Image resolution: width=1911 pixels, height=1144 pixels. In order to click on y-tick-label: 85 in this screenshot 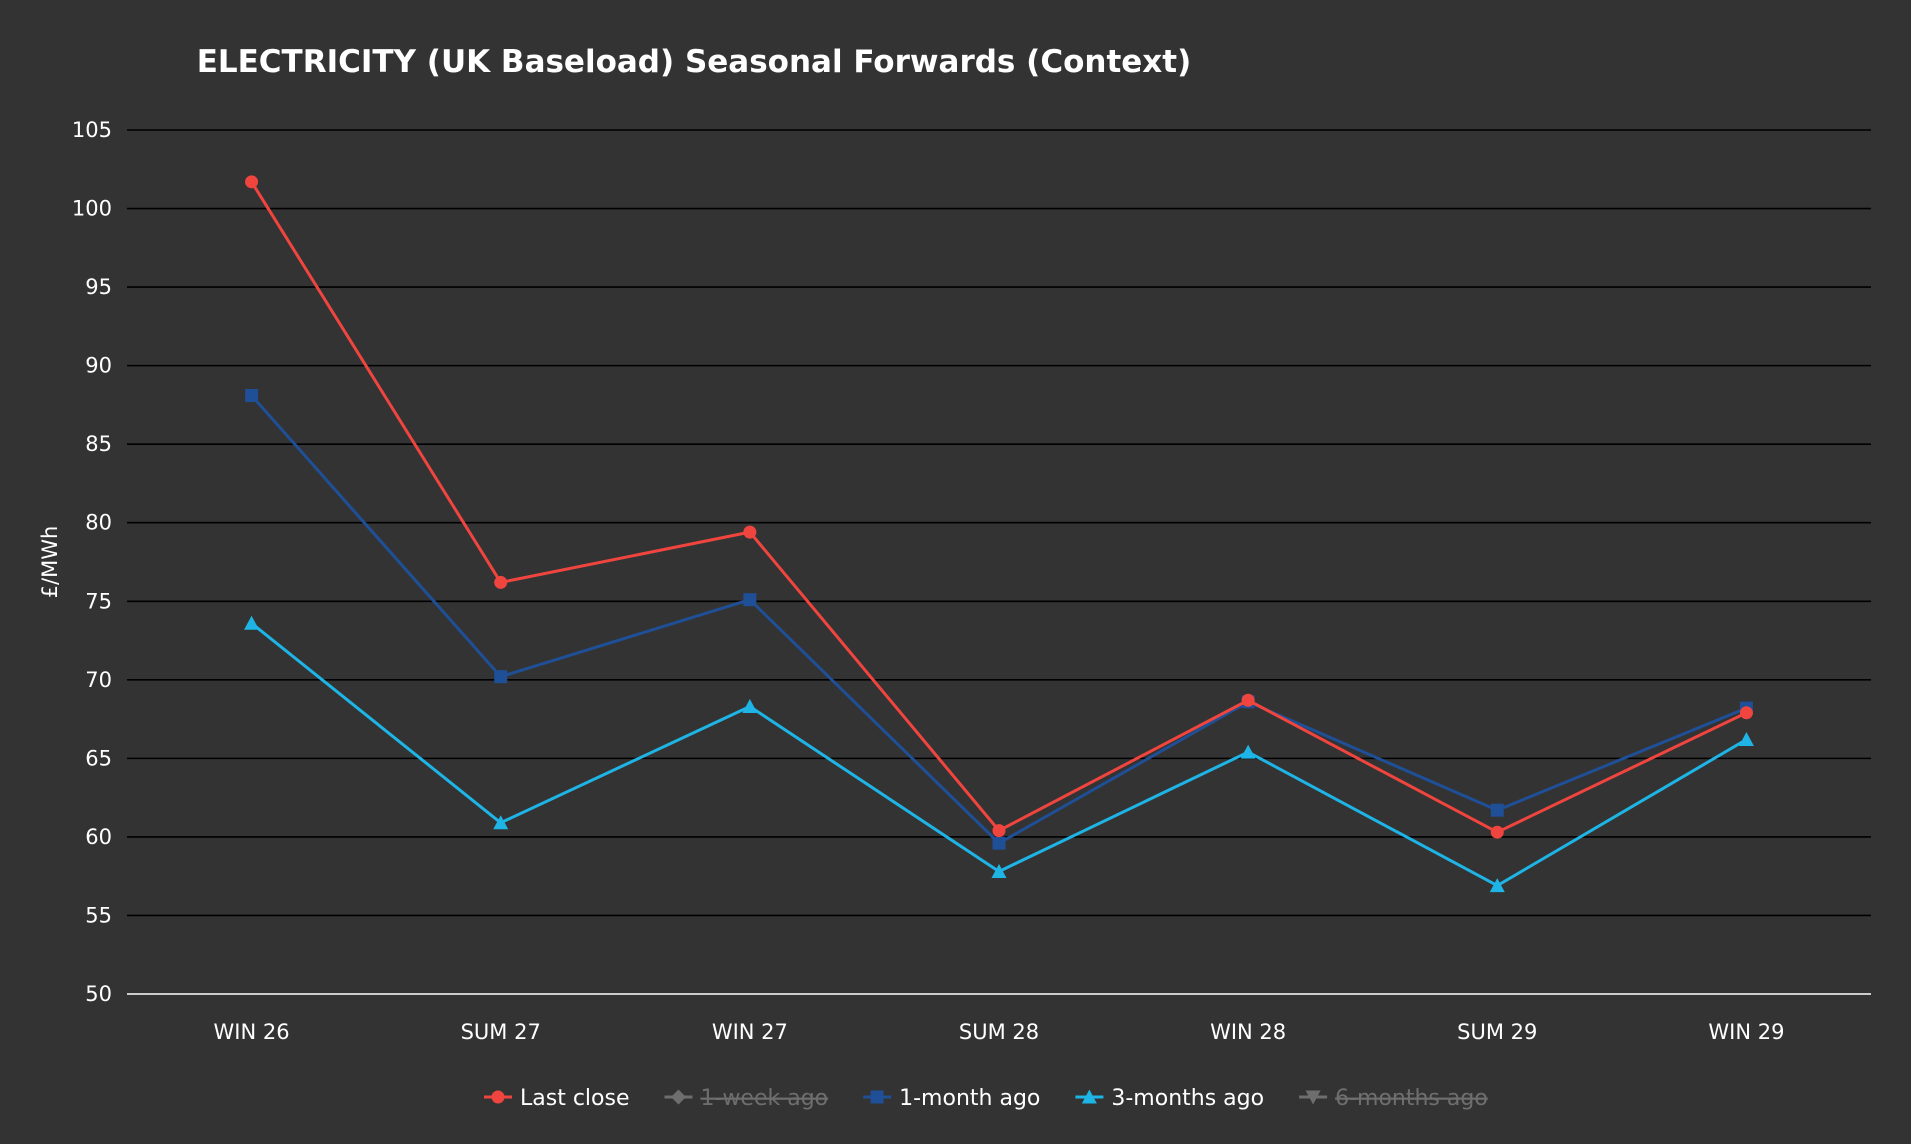, I will do `click(98, 444)`.